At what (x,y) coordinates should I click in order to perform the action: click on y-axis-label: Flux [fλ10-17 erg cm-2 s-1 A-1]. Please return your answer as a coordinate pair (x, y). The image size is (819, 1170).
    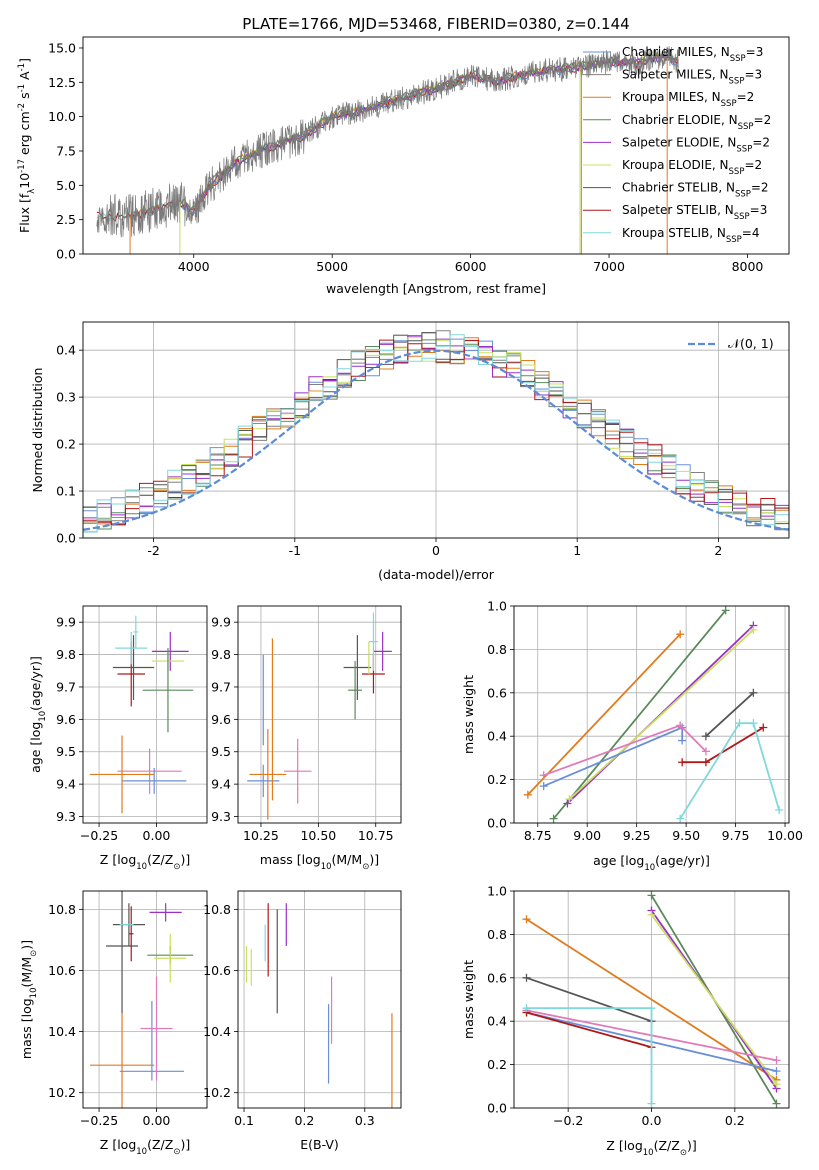
    Looking at the image, I should click on (27, 145).